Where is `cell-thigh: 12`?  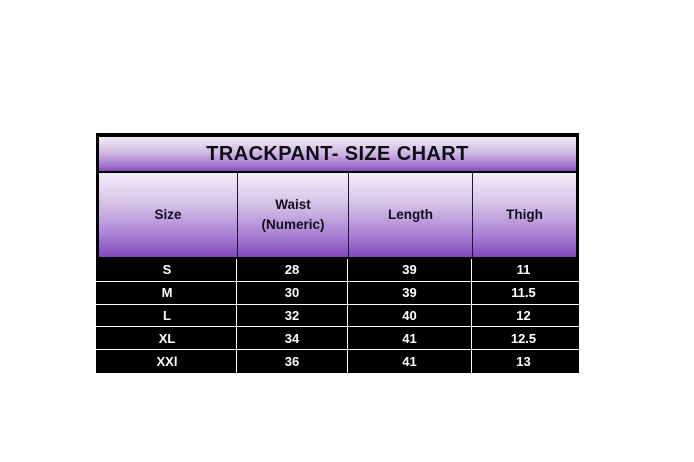
cell-thigh: 12 is located at coordinates (523, 315).